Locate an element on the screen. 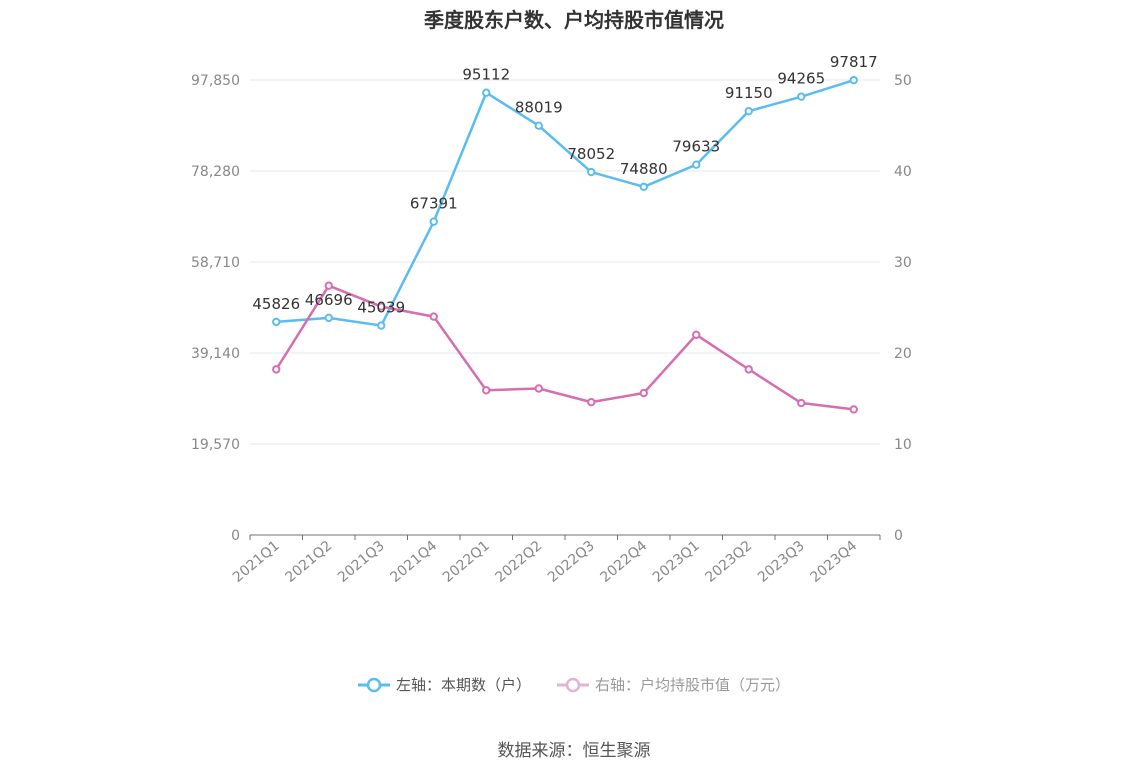 The image size is (1148, 776). right-tick-label: 40 is located at coordinates (903, 172).